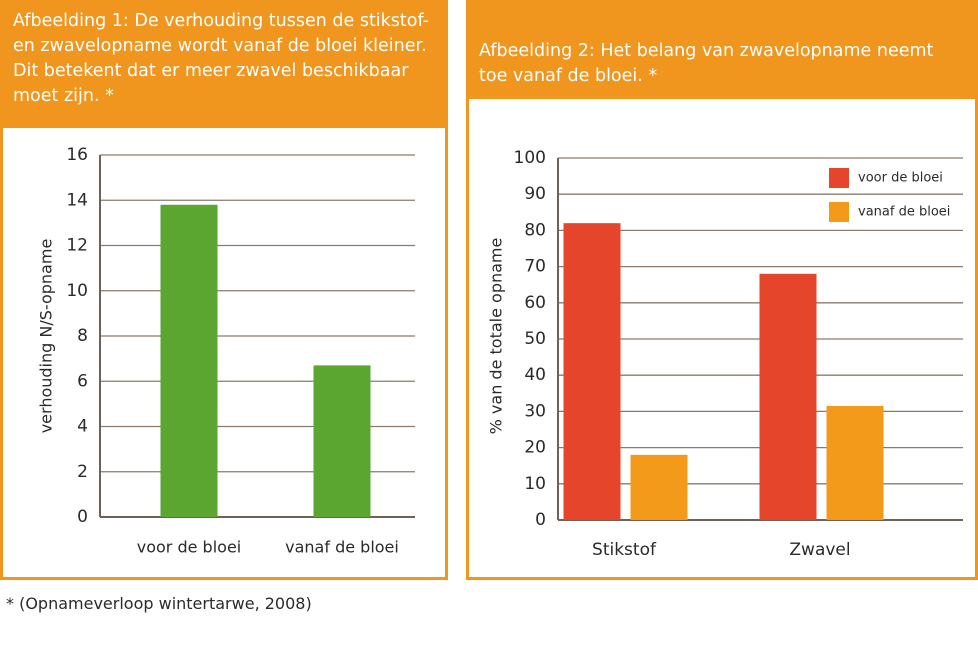  I want to click on y-tick-label: 4, so click(82, 427).